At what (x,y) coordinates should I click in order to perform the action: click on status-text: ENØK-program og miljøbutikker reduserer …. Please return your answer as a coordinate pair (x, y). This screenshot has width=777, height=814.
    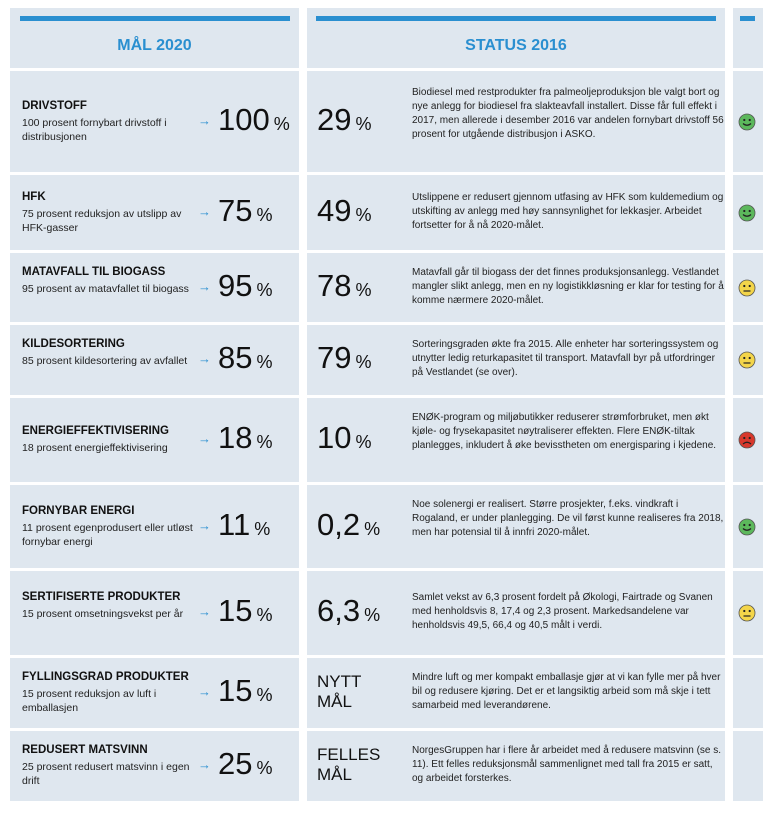
    Looking at the image, I should click on (564, 431).